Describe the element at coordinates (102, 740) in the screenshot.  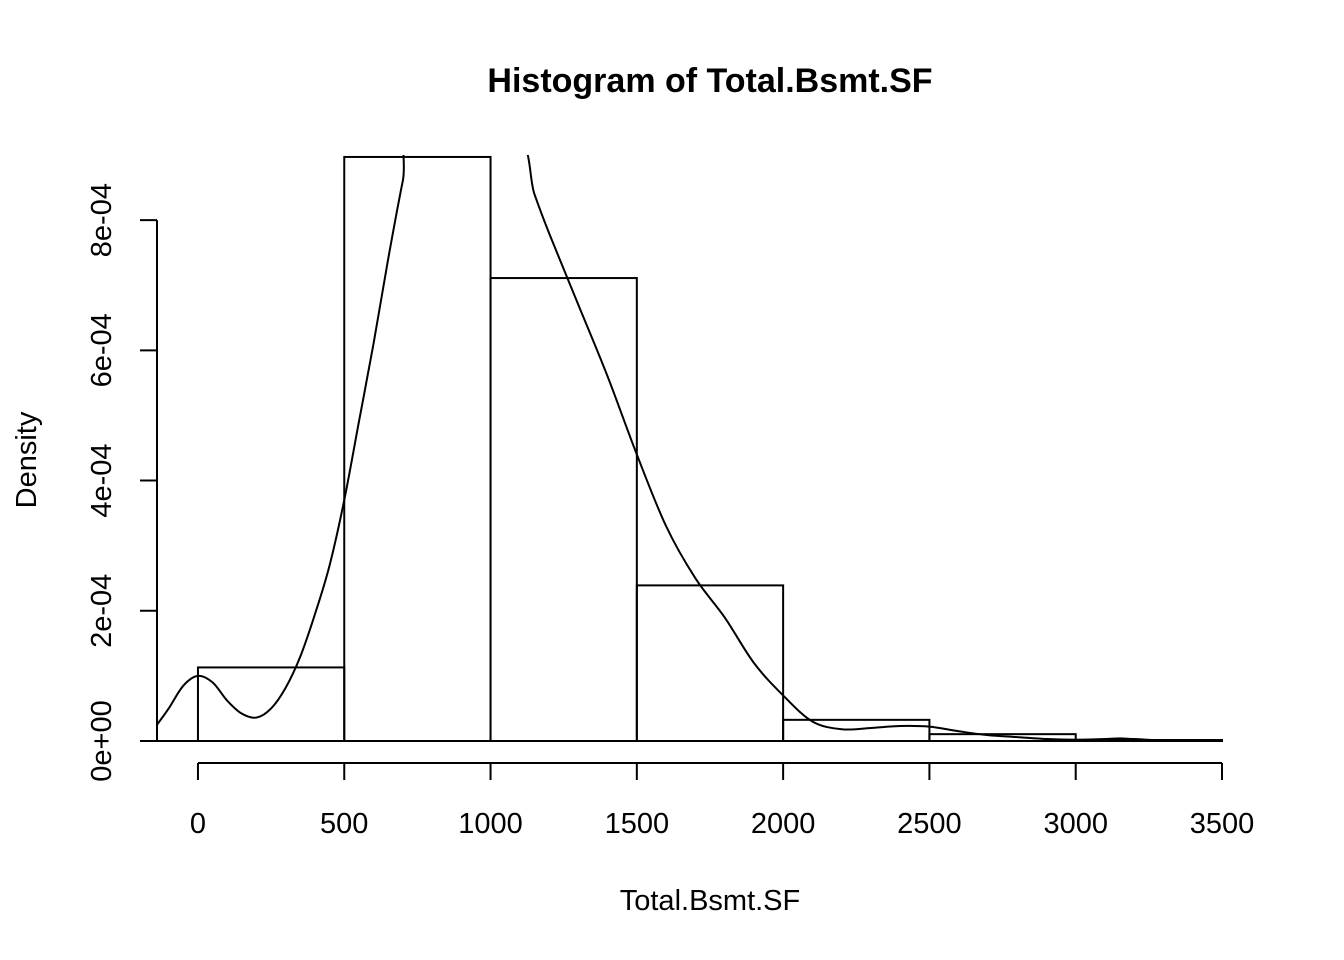
I see `y-tick-label: 0e+00` at that location.